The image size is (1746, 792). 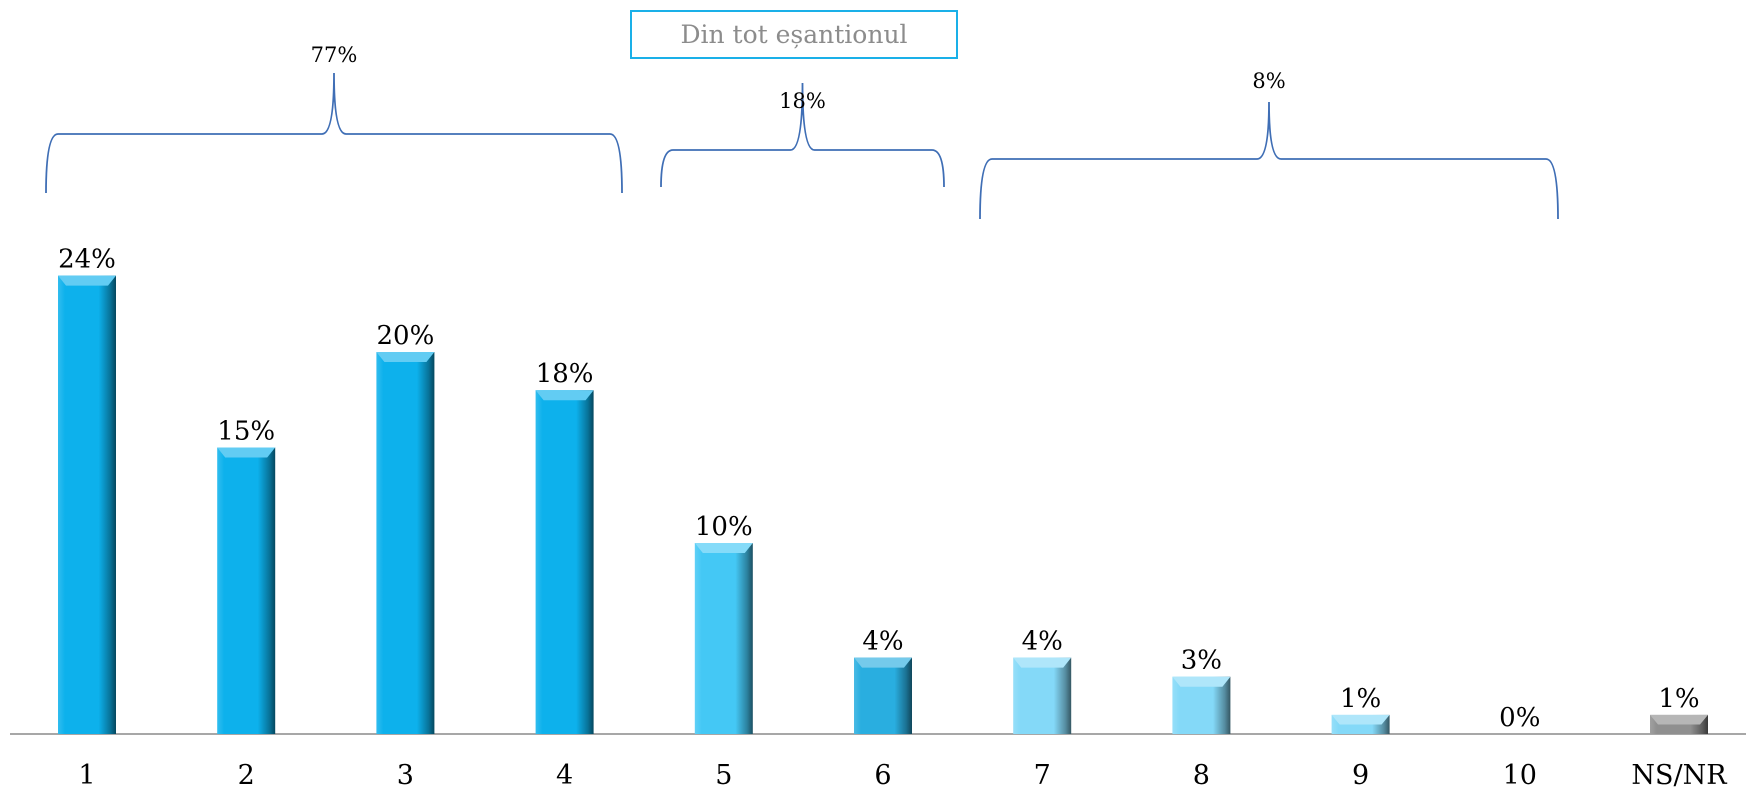 I want to click on data-label-10: 0%, so click(x=1519, y=718).